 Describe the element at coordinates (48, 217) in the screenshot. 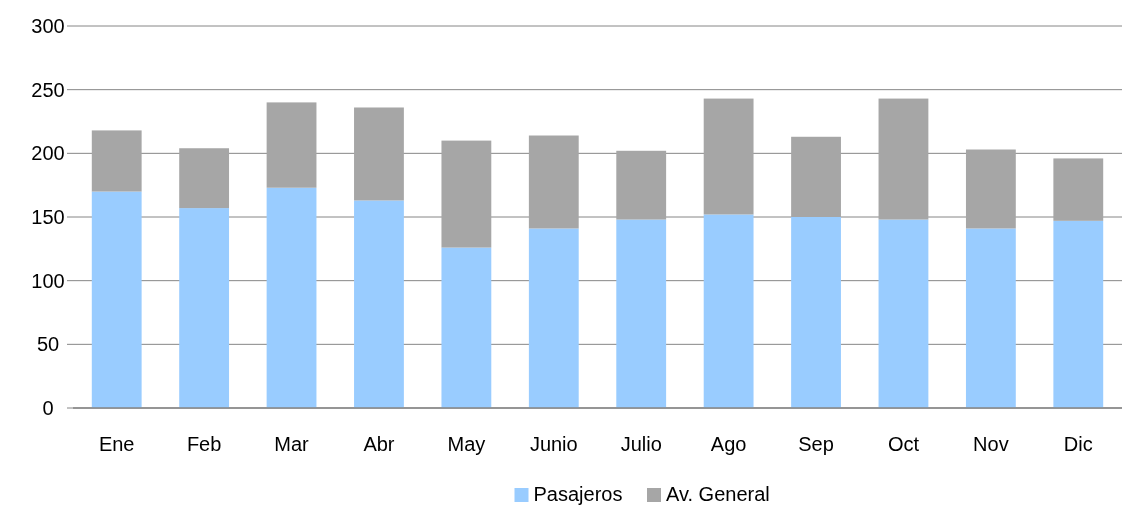

I see `y-tick-label: 150` at that location.